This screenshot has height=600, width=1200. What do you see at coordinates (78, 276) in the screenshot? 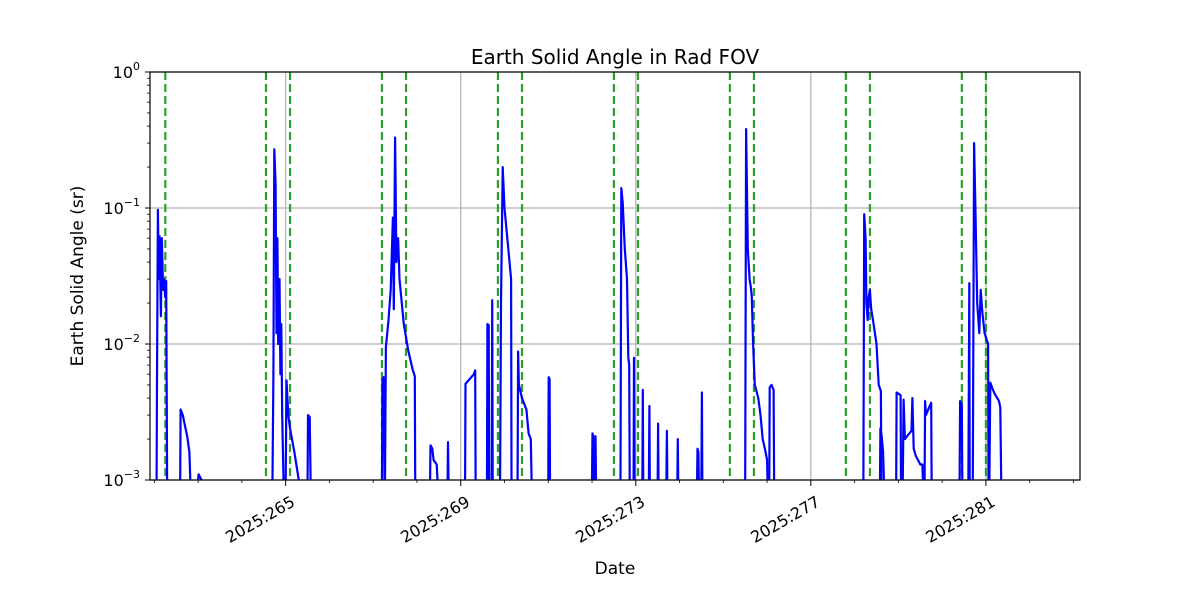
I see `y-axis-label: Earth Solid Angle (sr)` at bounding box center [78, 276].